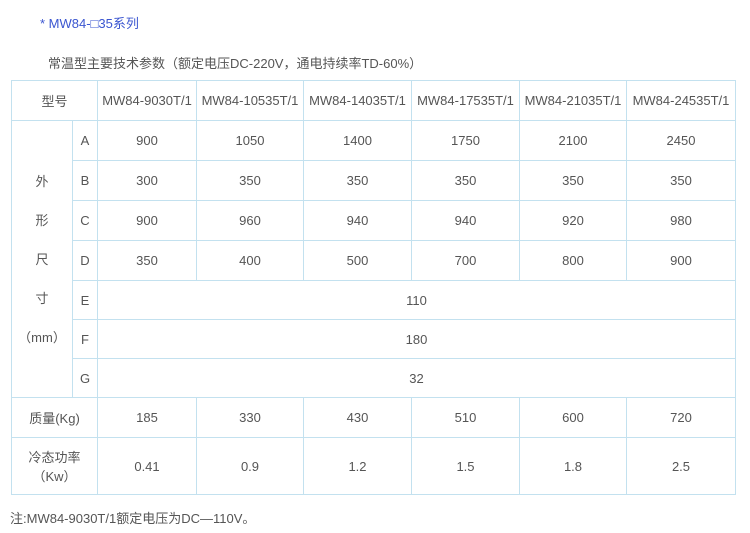 The height and width of the screenshot is (533, 750). I want to click on cell: 2.5, so click(681, 466).